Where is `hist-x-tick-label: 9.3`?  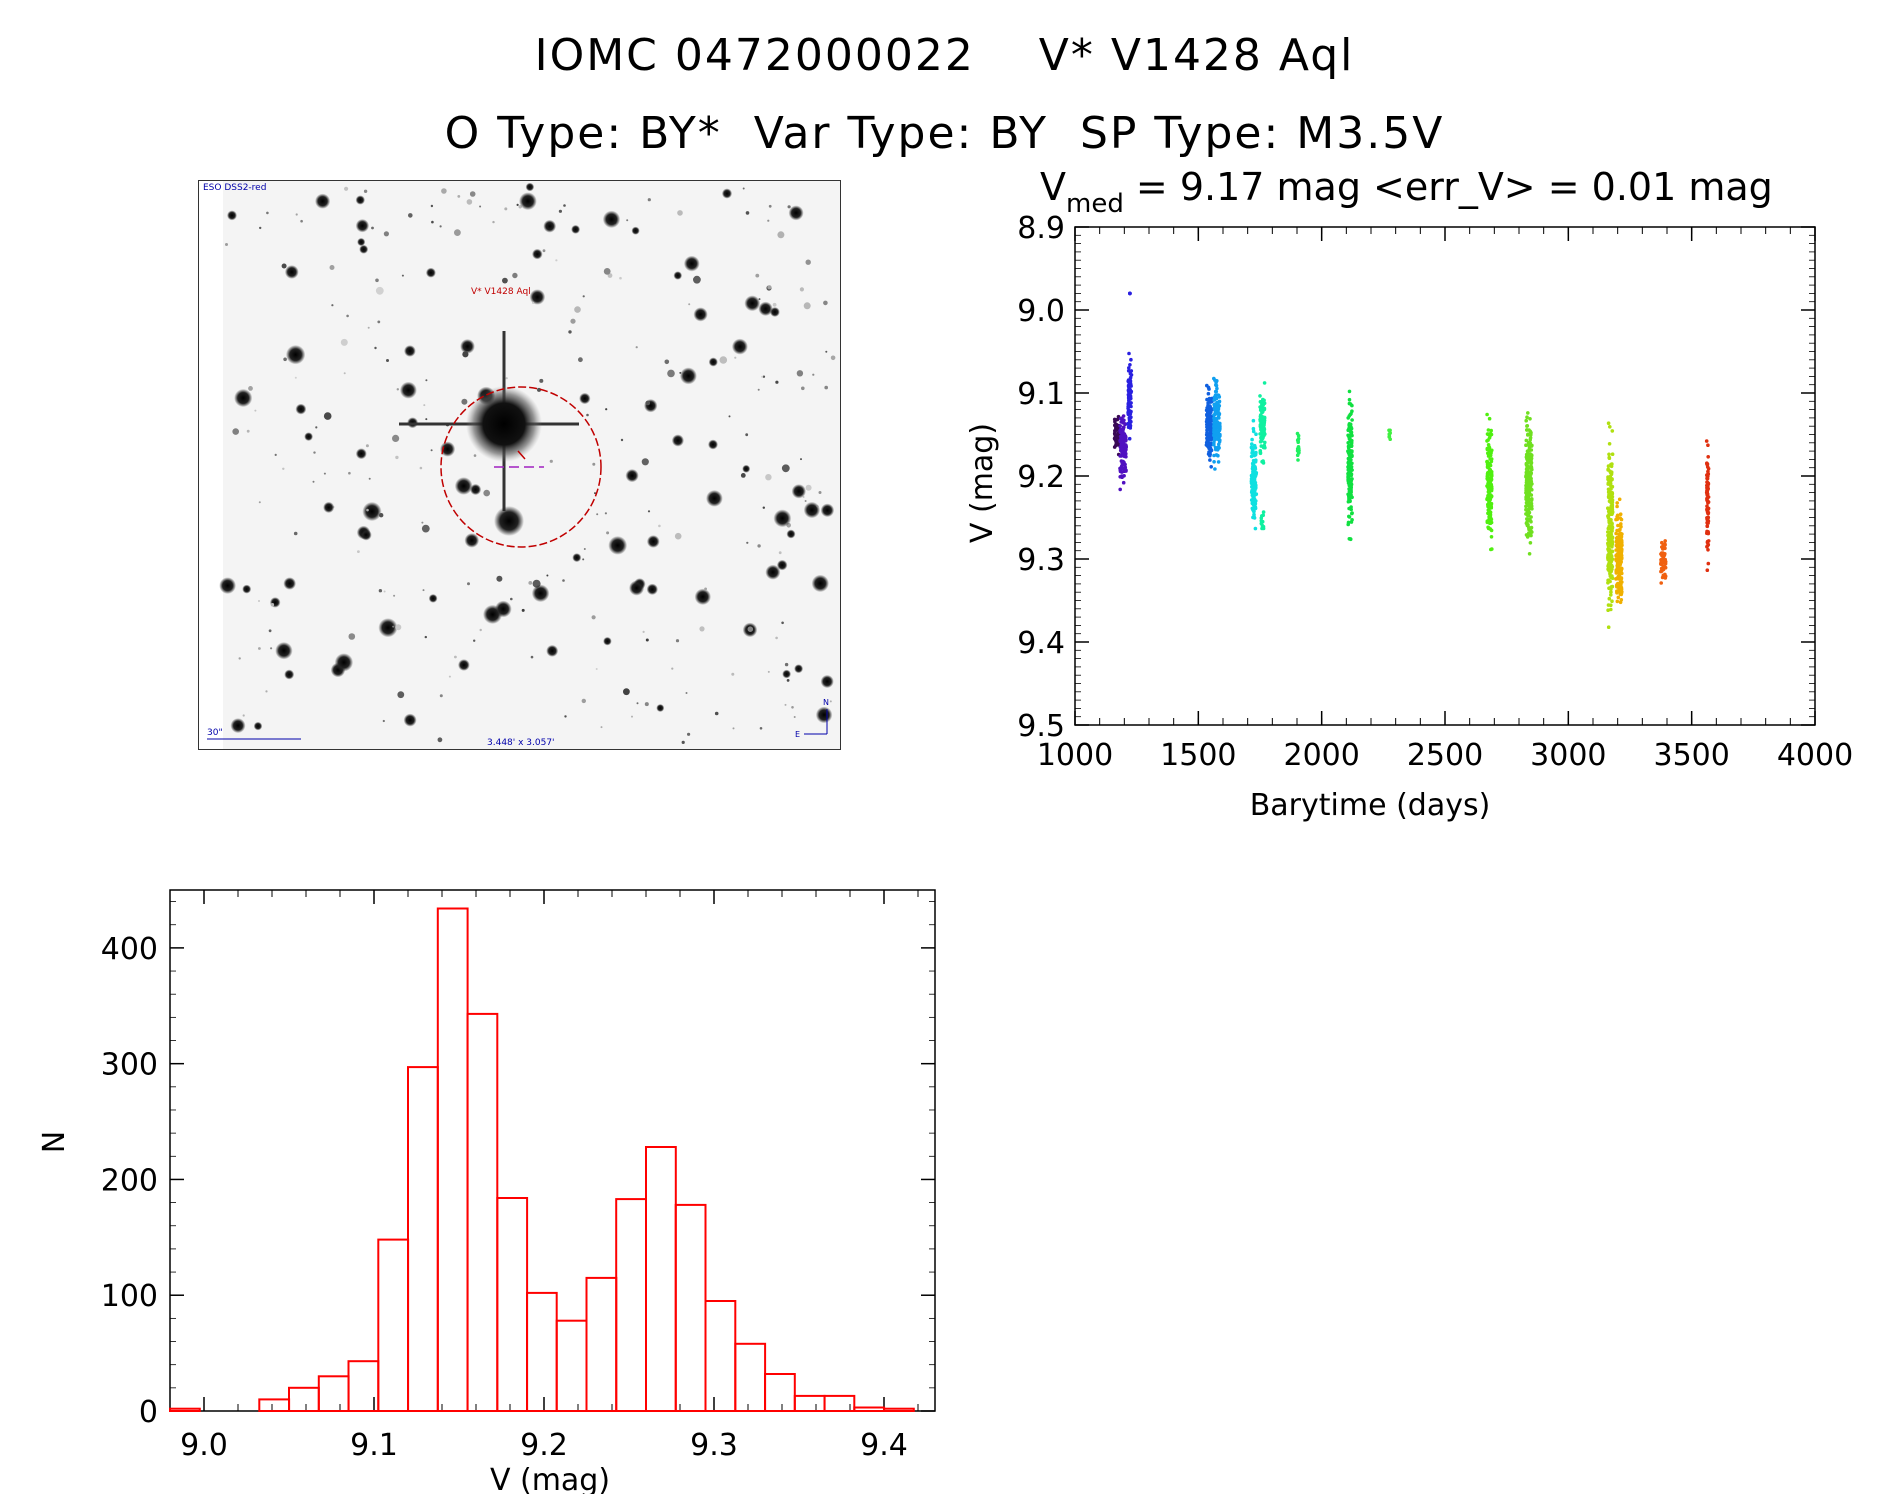 hist-x-tick-label: 9.3 is located at coordinates (714, 1445).